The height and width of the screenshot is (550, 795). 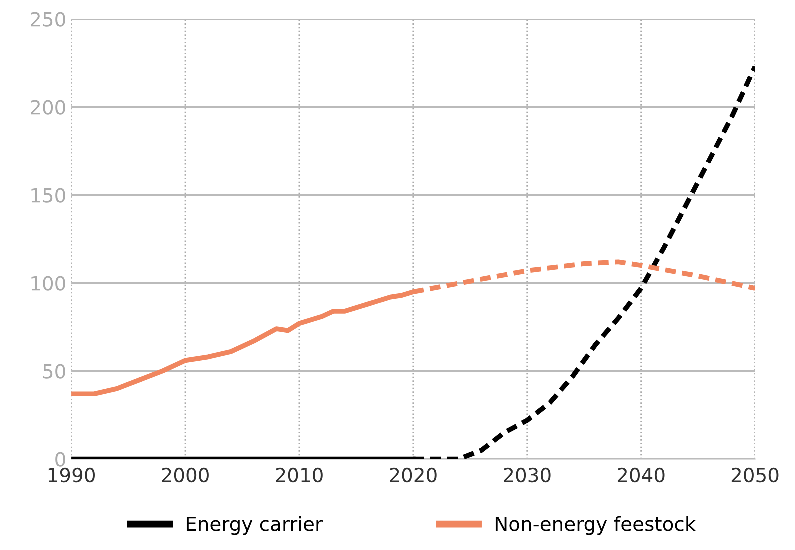 I want to click on x-tick-label: 2050, so click(x=755, y=475).